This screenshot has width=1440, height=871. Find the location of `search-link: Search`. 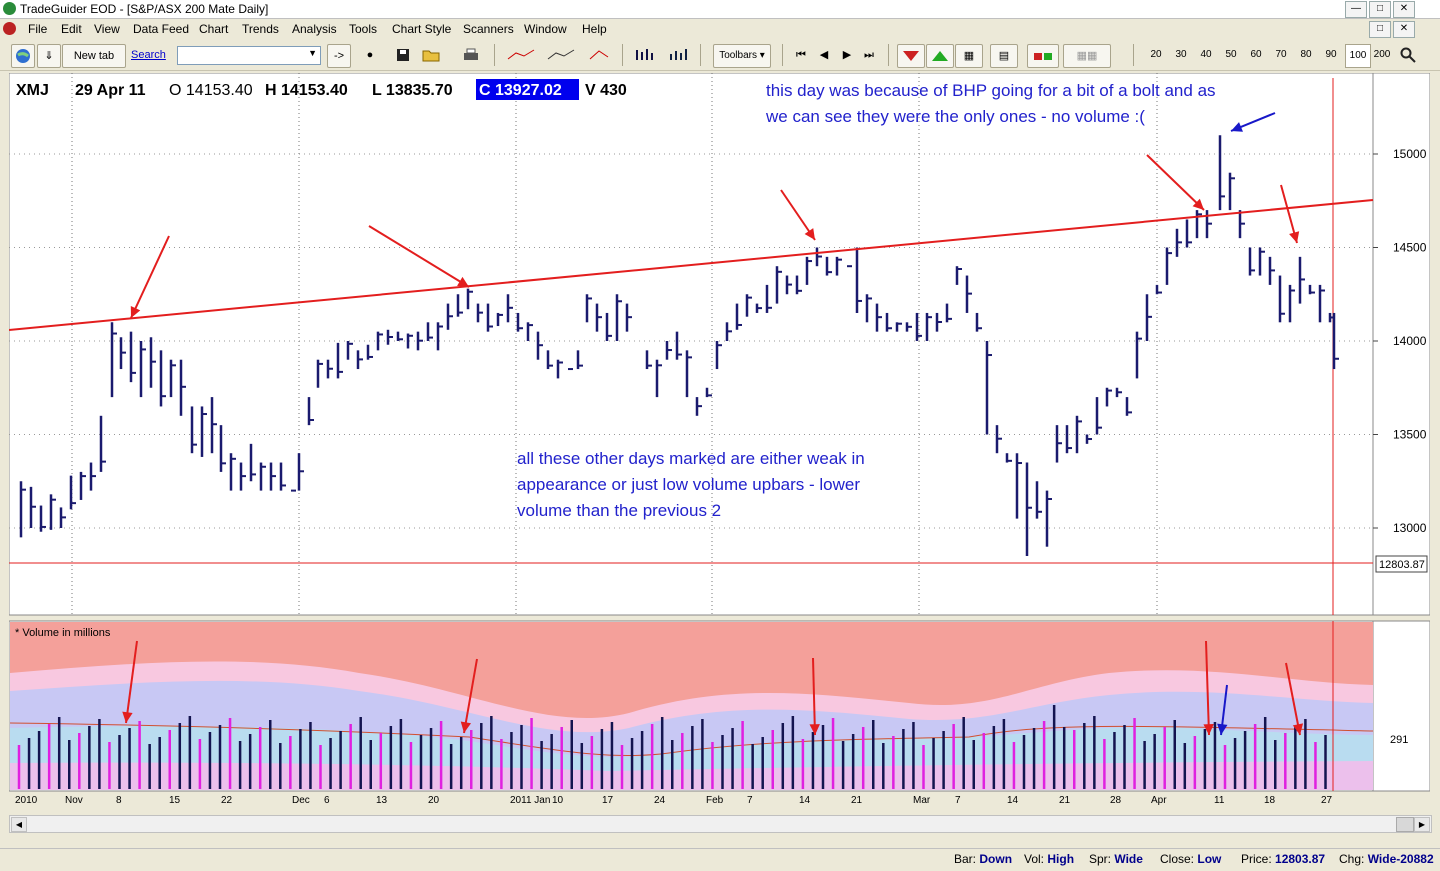

search-link: Search is located at coordinates (148, 55).